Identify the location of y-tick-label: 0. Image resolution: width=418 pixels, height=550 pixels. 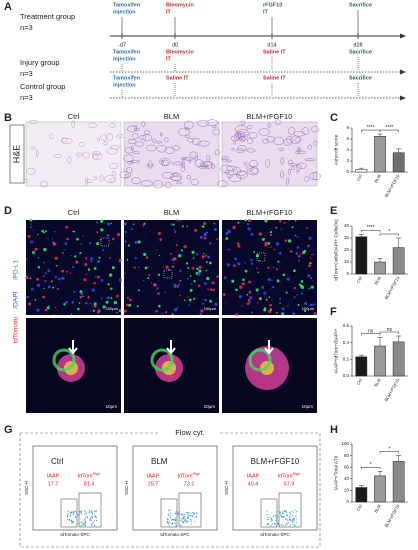
(347, 171).